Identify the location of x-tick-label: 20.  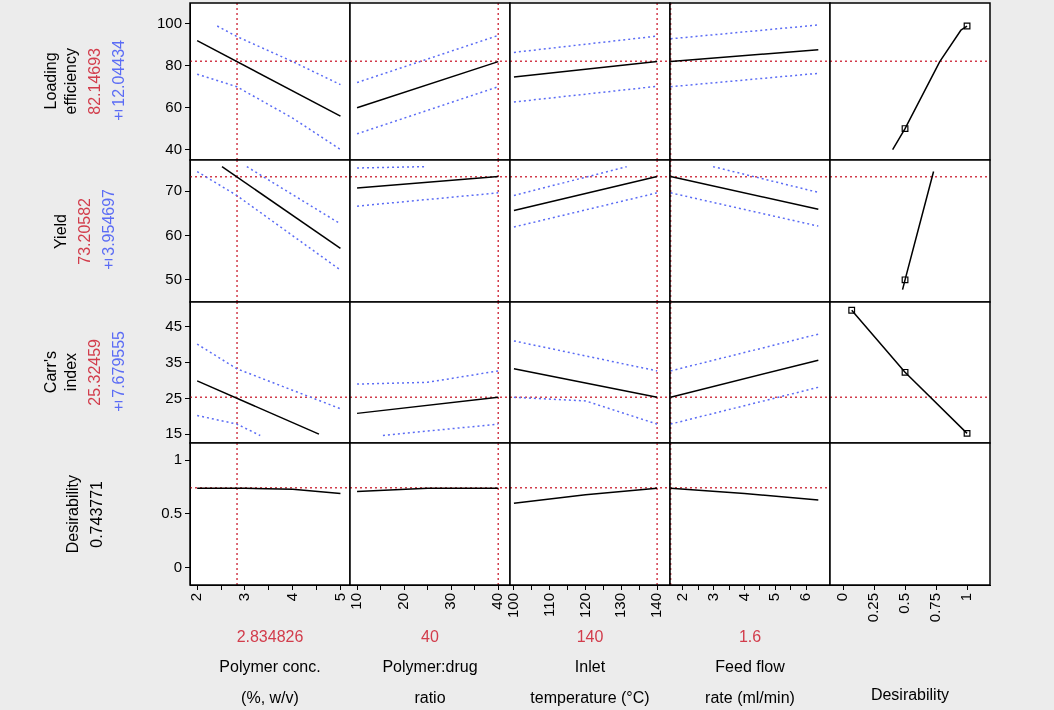
(403, 601).